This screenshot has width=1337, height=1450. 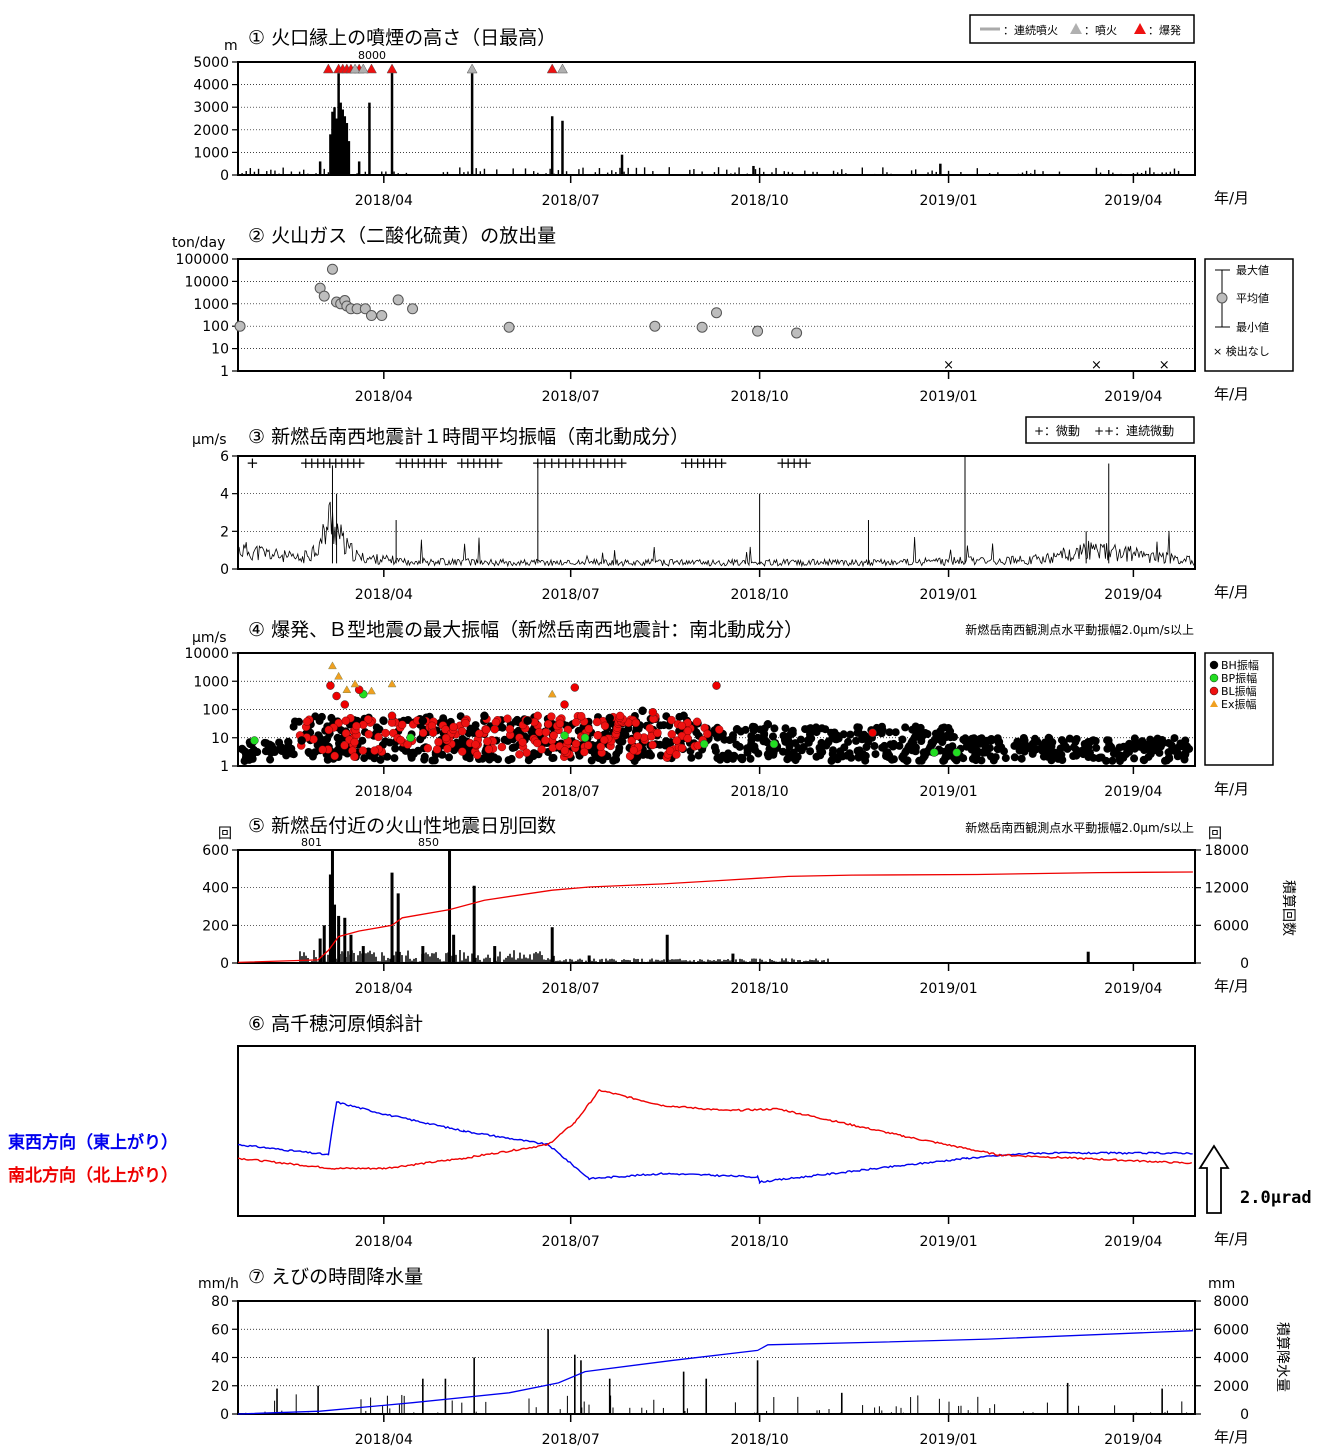 What do you see at coordinates (1226, 851) in the screenshot?
I see `y2-tick-label: 18000` at bounding box center [1226, 851].